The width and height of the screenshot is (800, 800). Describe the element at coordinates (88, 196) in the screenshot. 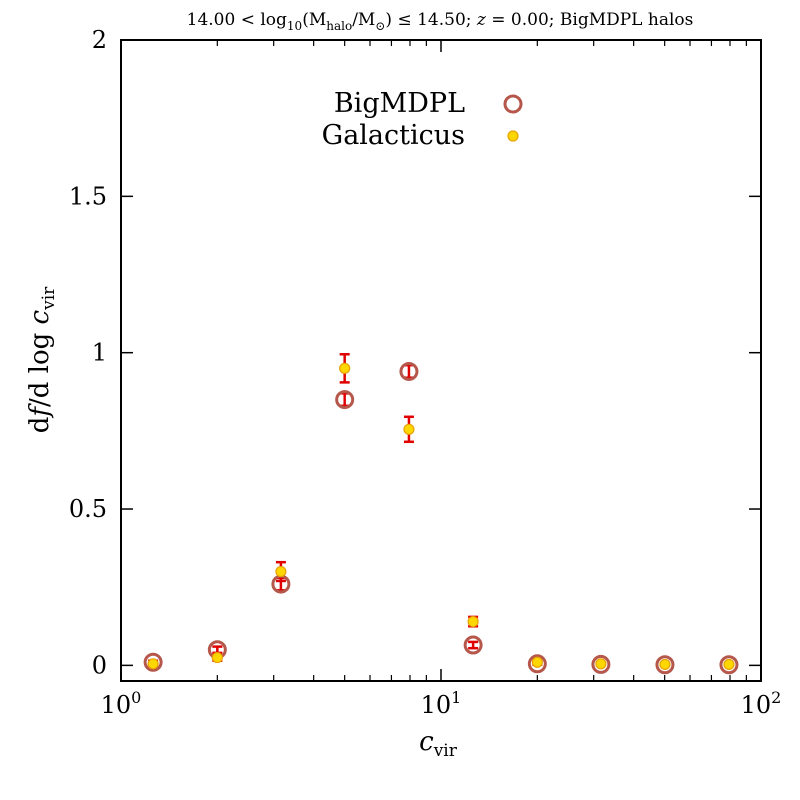

I see `y-tick-label: 1.5` at that location.